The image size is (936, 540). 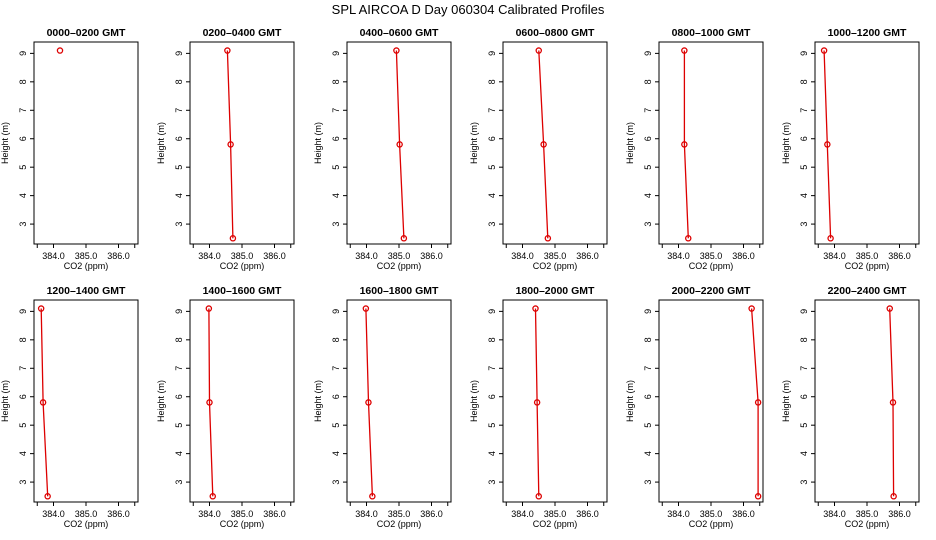 What do you see at coordinates (555, 291) in the screenshot?
I see `panel-title: 1800–2000 GMT` at bounding box center [555, 291].